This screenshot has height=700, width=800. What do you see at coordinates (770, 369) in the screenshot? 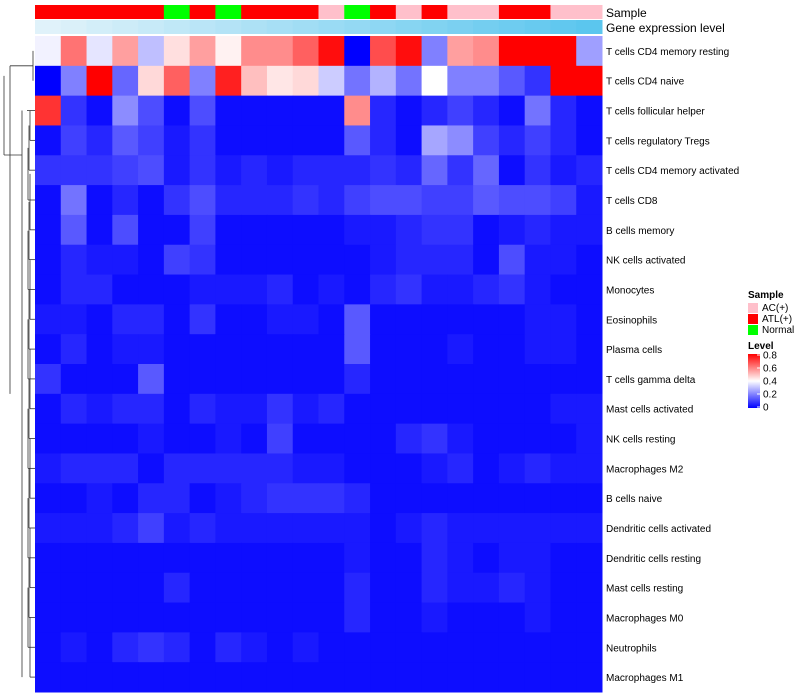
I see `level-legend-tick-label: 0.6` at bounding box center [770, 369].